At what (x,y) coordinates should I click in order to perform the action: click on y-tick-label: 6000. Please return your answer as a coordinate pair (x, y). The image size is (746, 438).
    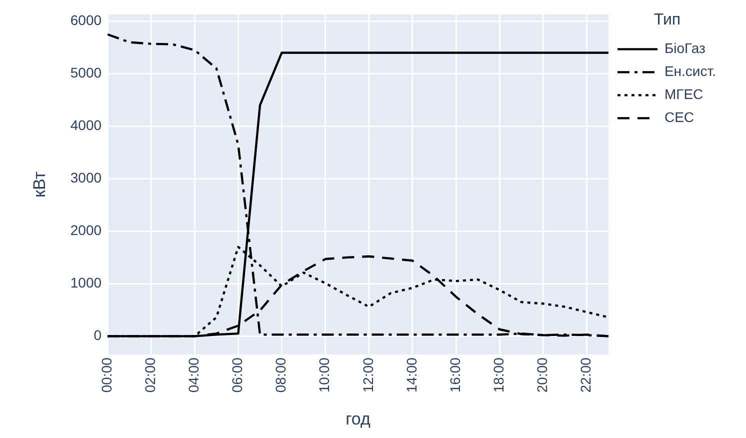
    Looking at the image, I should click on (86, 20).